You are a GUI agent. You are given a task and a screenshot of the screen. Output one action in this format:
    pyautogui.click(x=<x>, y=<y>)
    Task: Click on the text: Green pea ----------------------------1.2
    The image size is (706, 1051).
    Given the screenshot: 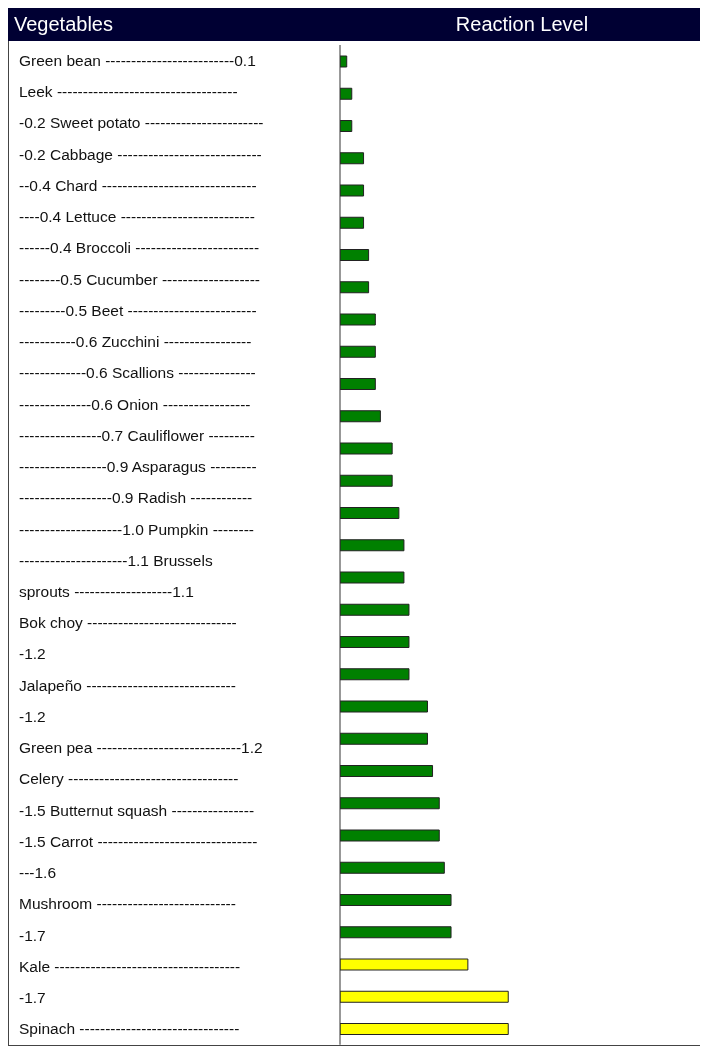 What is the action you would take?
    pyautogui.click(x=141, y=748)
    